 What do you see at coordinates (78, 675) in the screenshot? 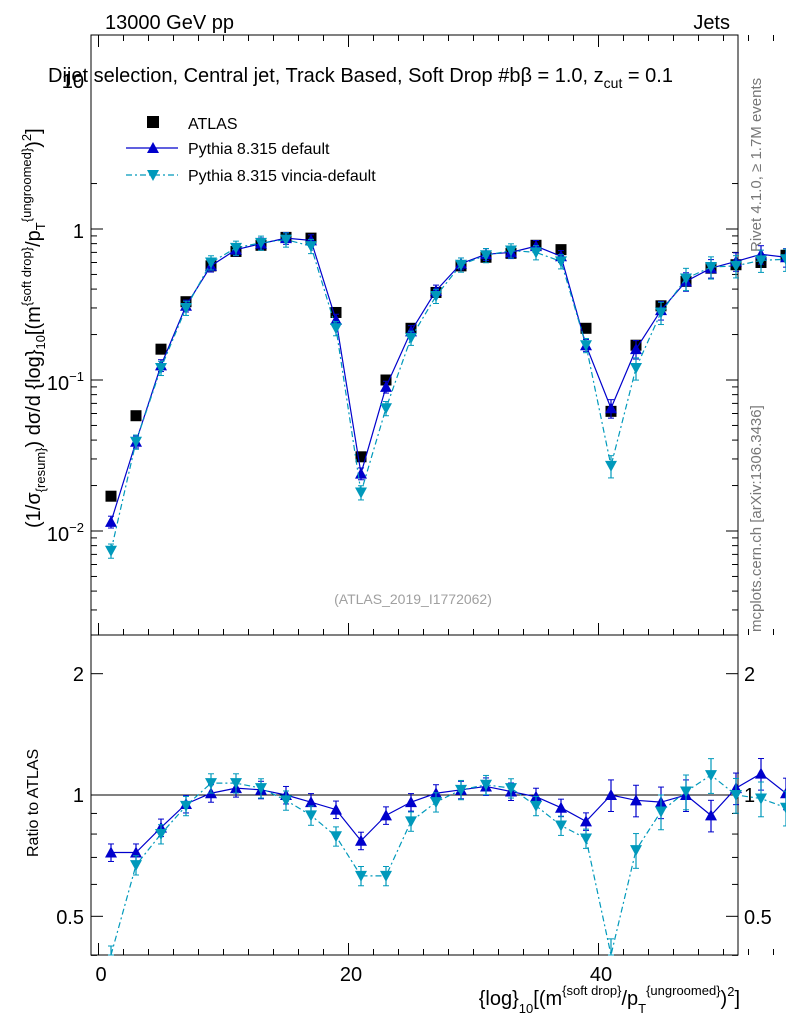
I see `y-ratio-tick-label-left: 2` at bounding box center [78, 675].